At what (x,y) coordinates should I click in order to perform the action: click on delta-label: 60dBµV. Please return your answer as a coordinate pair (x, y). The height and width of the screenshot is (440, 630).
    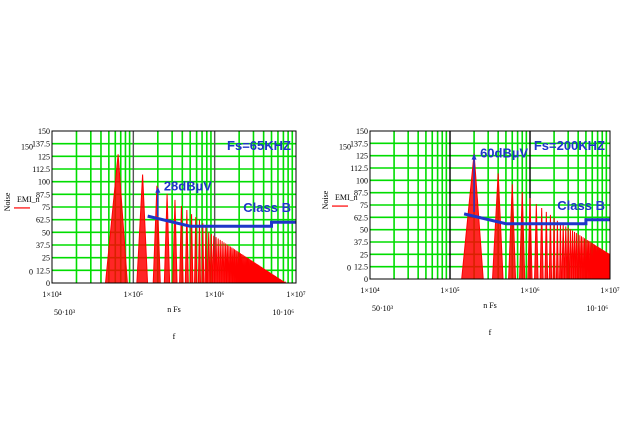
    Looking at the image, I should click on (504, 153).